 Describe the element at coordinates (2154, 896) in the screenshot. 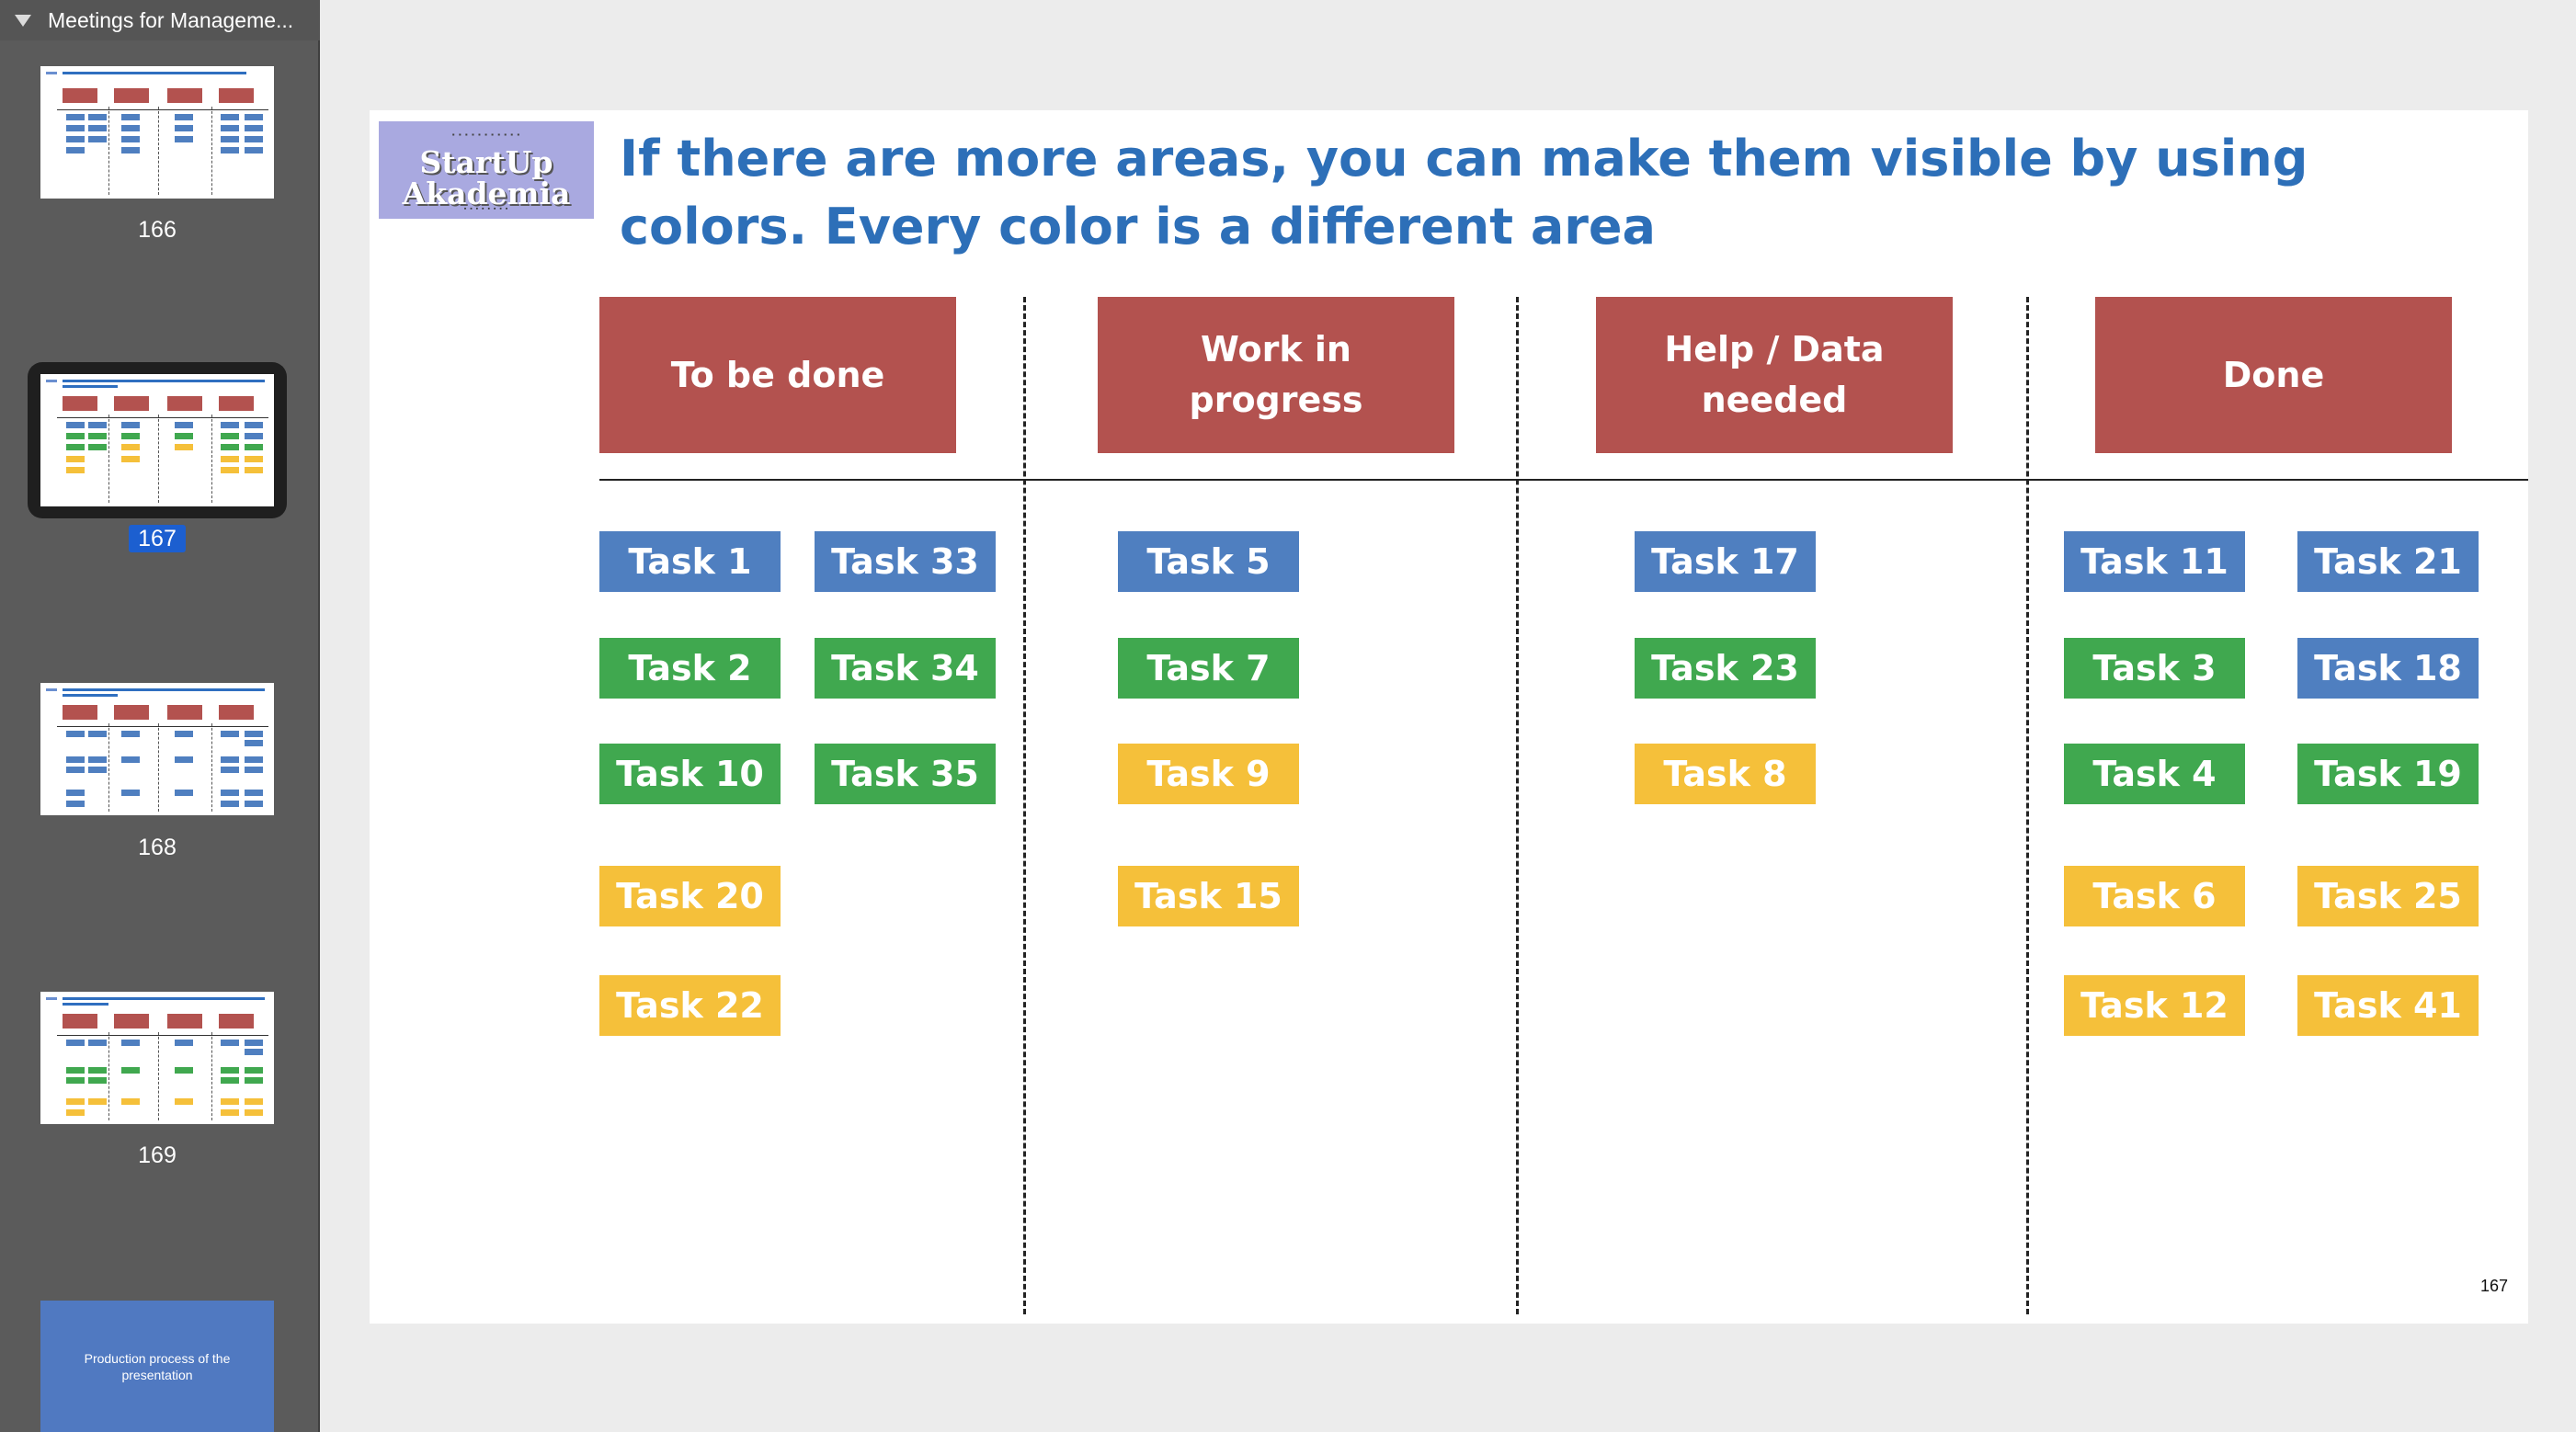

I see `task-card: Task 6` at that location.